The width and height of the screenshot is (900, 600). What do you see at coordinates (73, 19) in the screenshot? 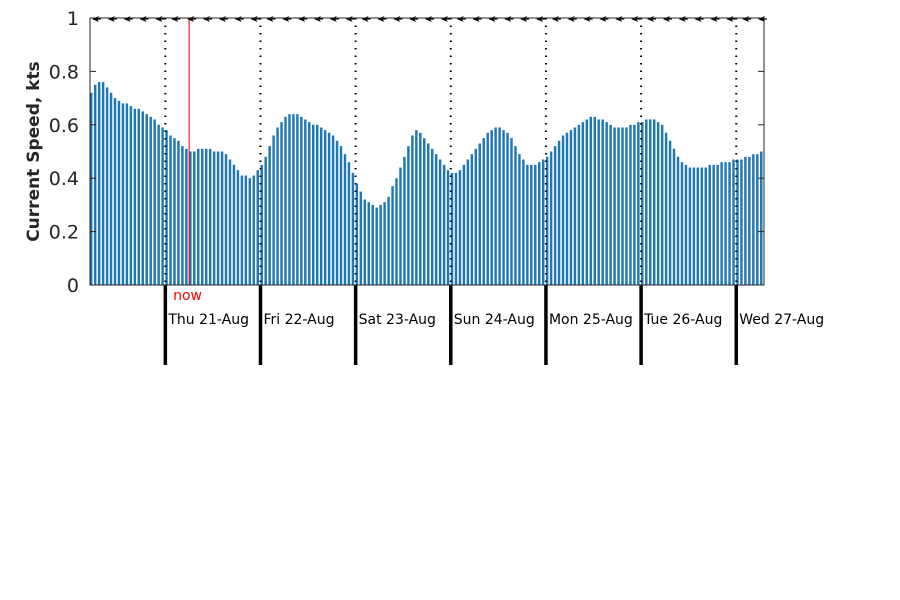
I see `y-tick-label: 1` at bounding box center [73, 19].